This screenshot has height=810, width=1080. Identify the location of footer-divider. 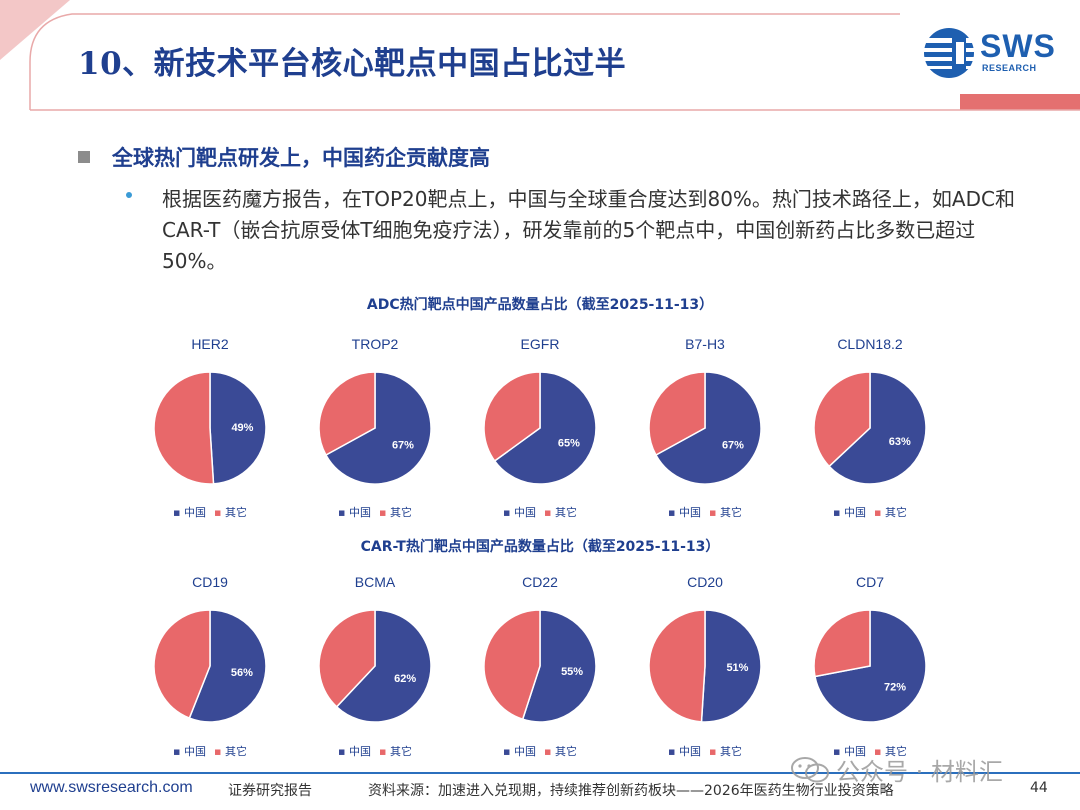
(540, 773).